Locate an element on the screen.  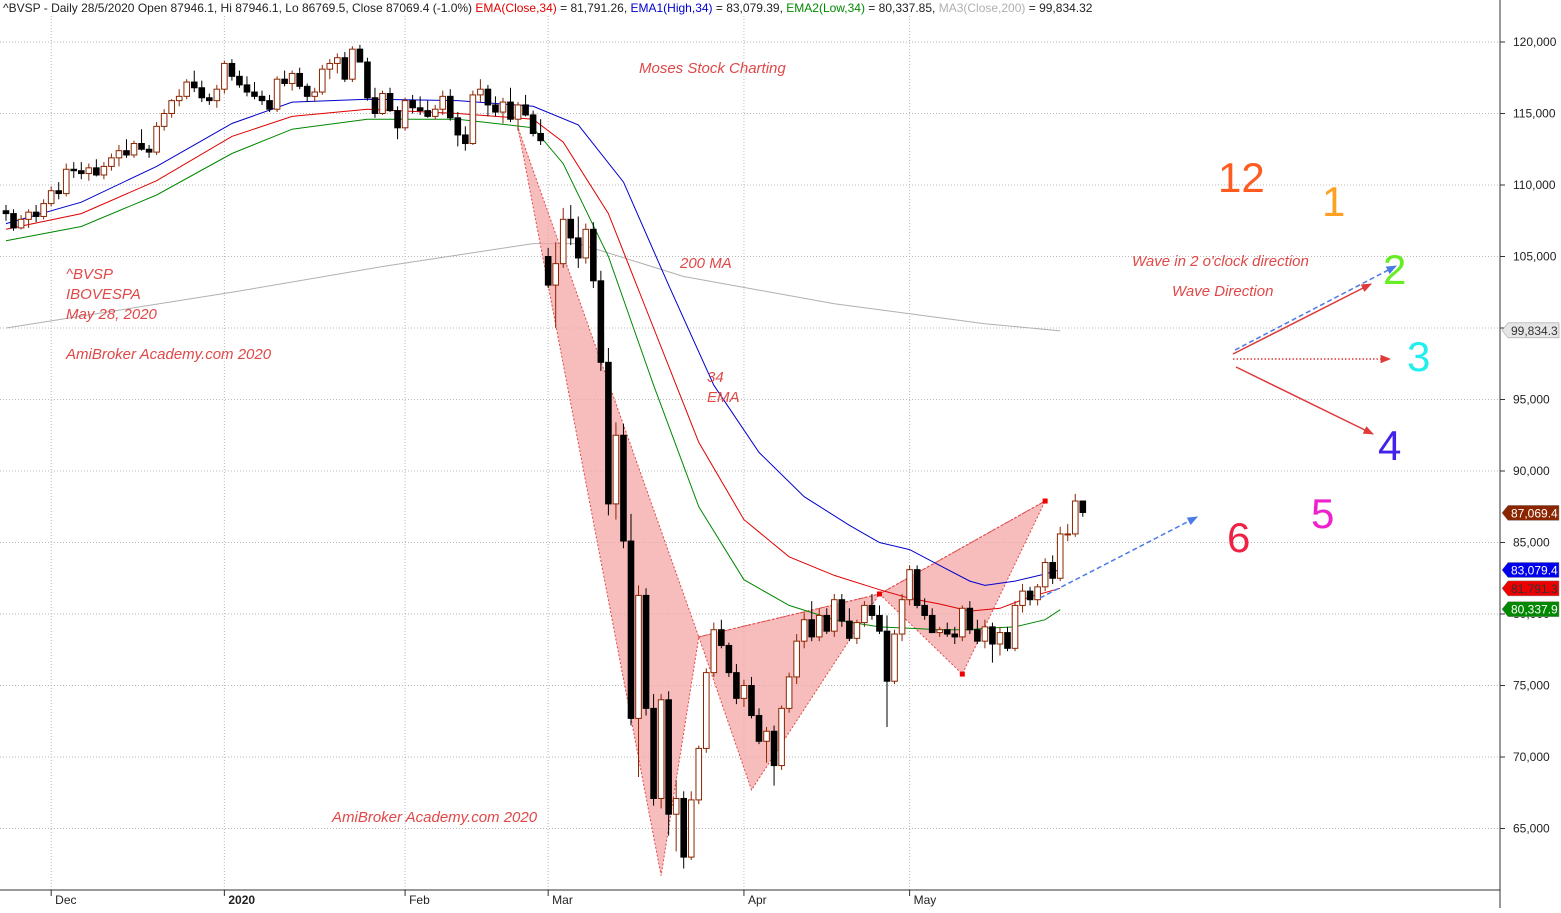
watermark-bottom: AmiBroker Academy.com 2020 is located at coordinates (434, 817).